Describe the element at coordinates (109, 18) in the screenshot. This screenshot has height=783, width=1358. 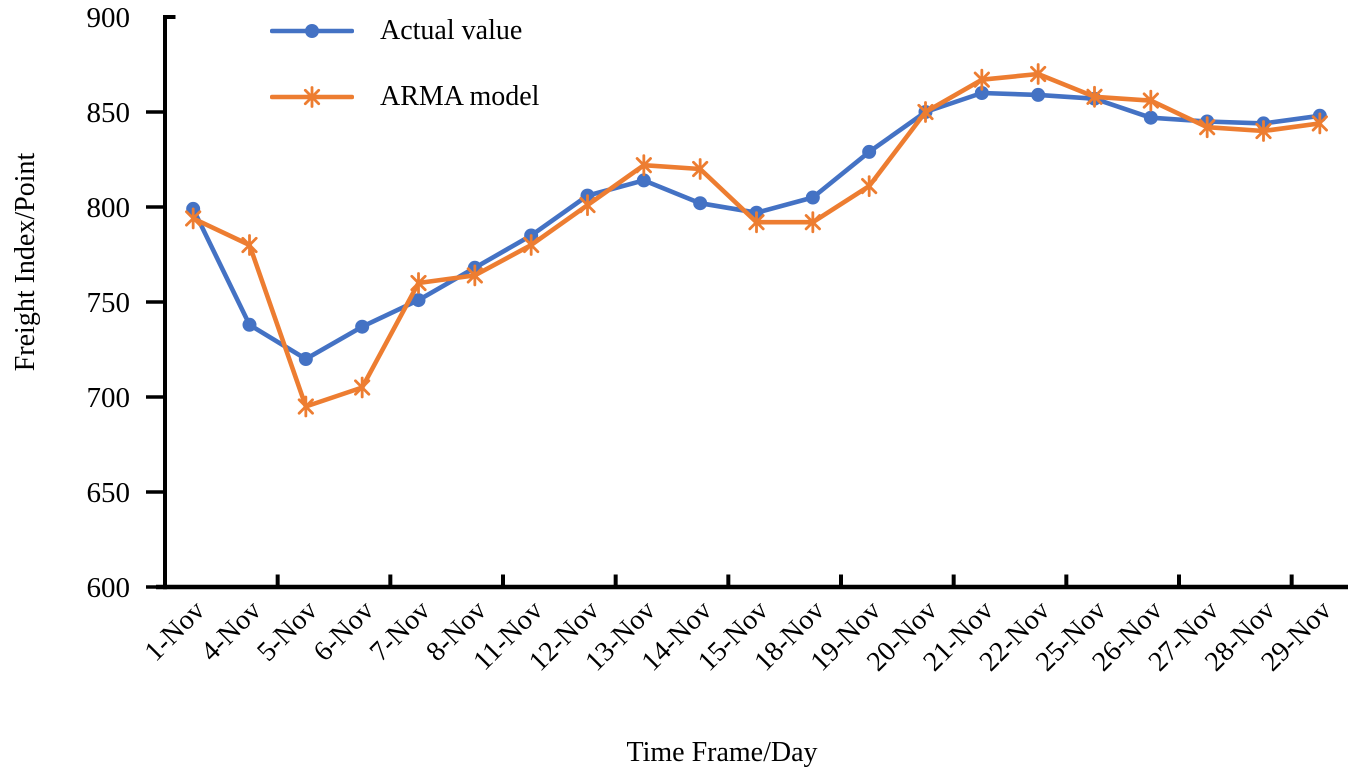
I see `y-tick-label: 900` at that location.